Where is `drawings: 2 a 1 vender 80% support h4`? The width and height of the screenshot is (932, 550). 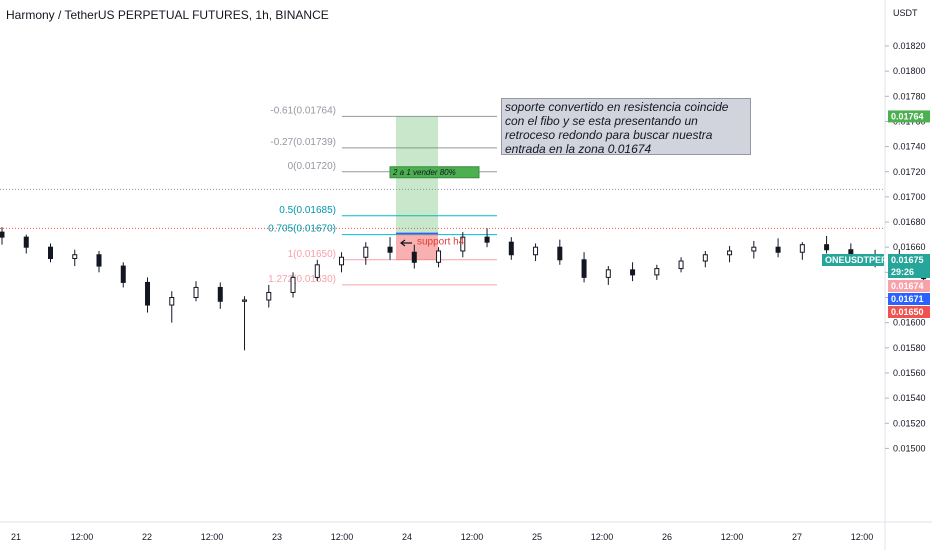
drawings: 2 a 1 vender 80% support h4 is located at coordinates (434, 207).